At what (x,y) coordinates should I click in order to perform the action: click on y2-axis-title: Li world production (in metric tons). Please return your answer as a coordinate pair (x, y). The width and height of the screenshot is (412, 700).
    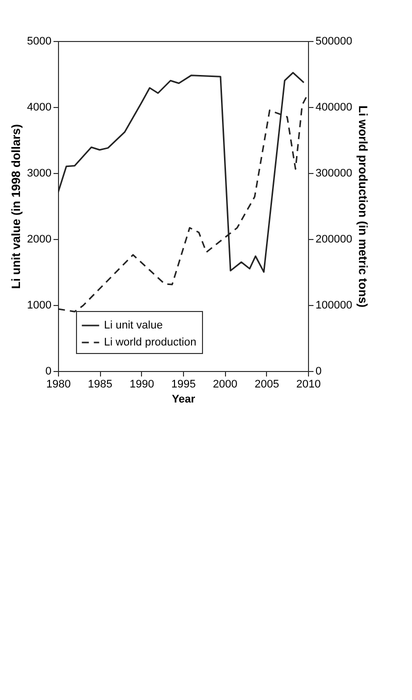
    Looking at the image, I should click on (363, 207).